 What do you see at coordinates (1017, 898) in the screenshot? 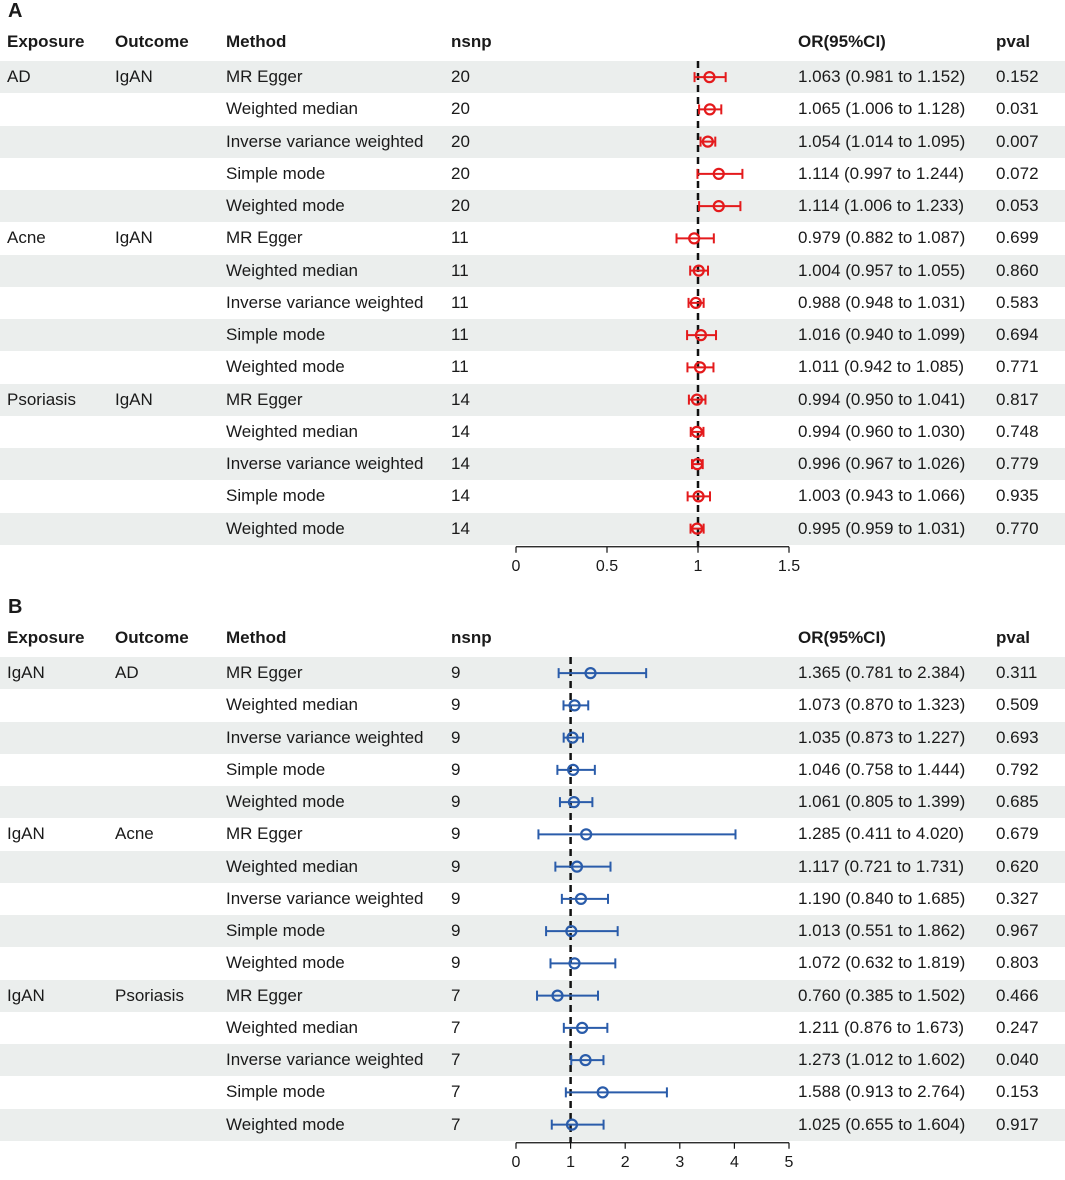
I see `cell-pval: 0.327` at bounding box center [1017, 898].